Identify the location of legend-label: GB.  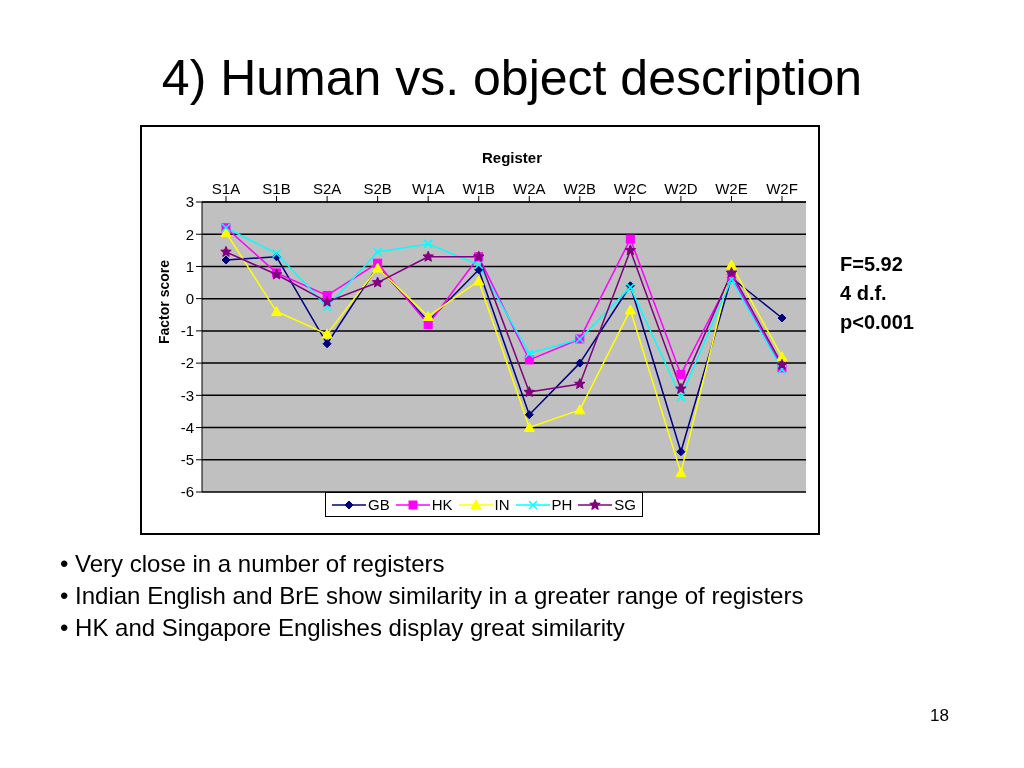
(378, 504).